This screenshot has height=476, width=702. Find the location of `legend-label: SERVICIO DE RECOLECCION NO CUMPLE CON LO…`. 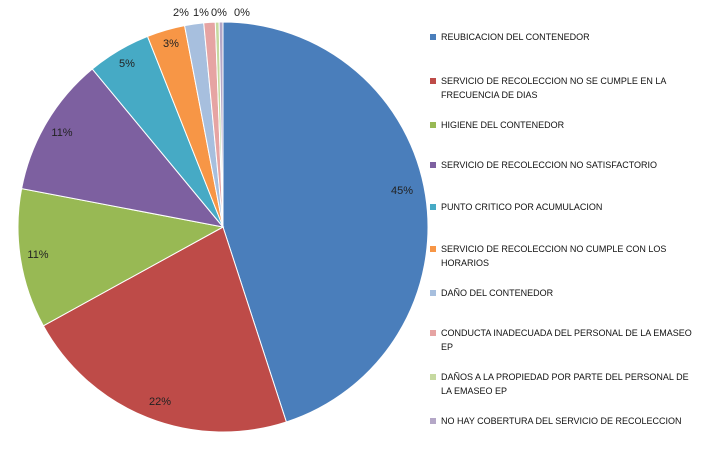

legend-label: SERVICIO DE RECOLECCION NO CUMPLE CON LO… is located at coordinates (554, 256).